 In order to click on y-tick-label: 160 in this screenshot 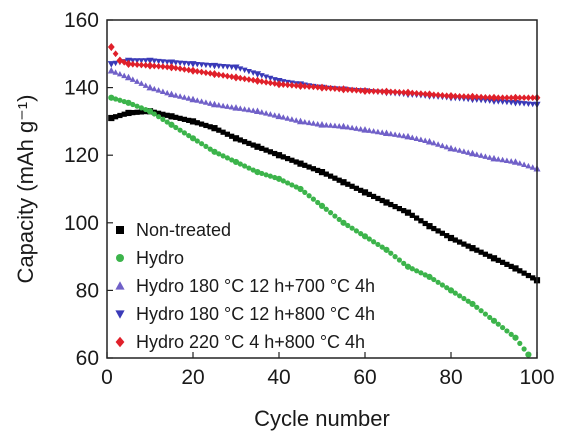, I will do `click(81, 20)`.